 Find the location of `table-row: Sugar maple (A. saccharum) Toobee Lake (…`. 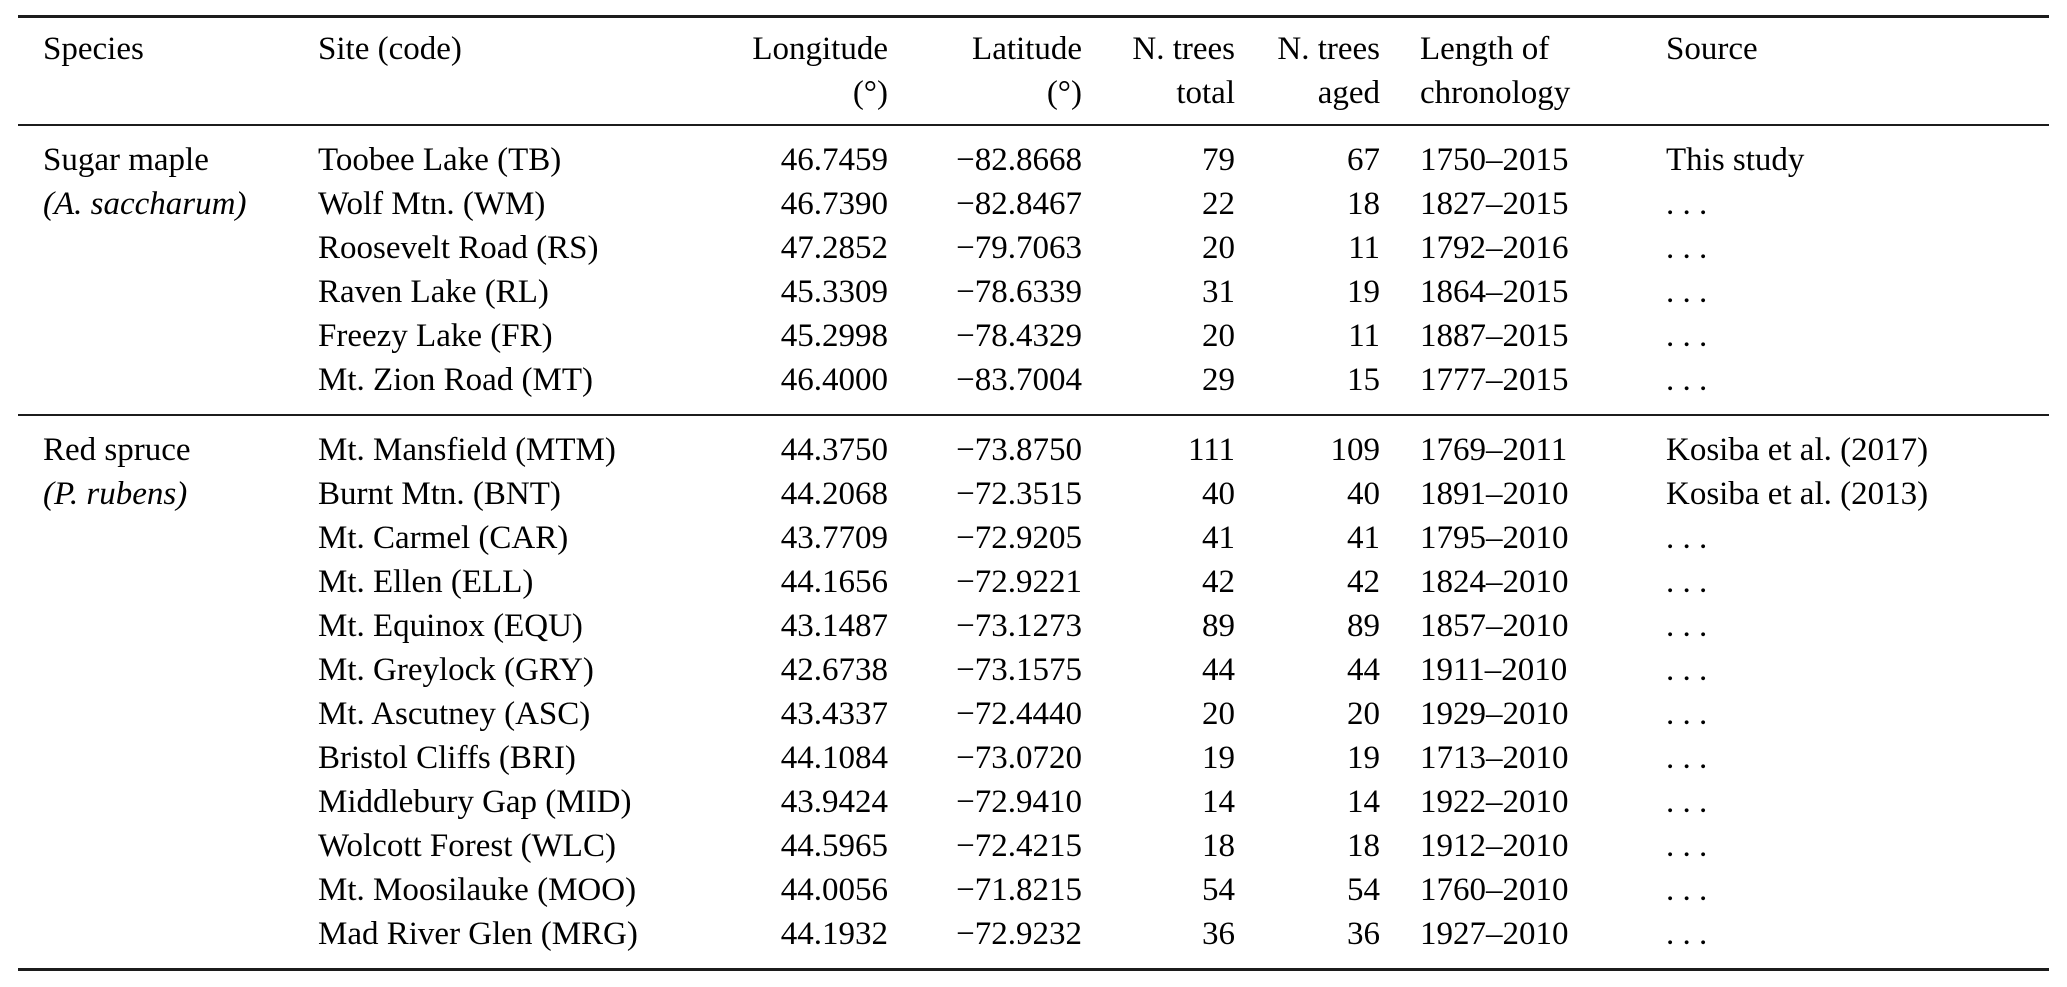

table-row: Sugar maple (A. saccharum) Toobee Lake (… is located at coordinates (1033, 173).